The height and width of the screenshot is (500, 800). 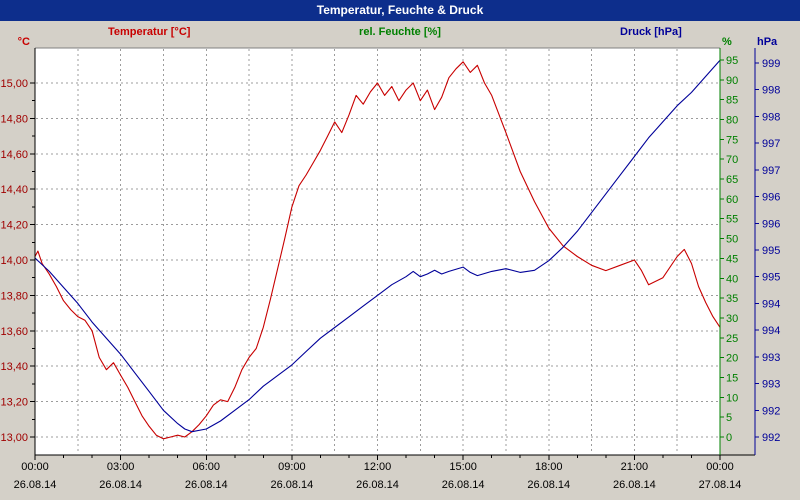 I want to click on series-label-humidity: rel. Feuchte [%], so click(x=400, y=32).